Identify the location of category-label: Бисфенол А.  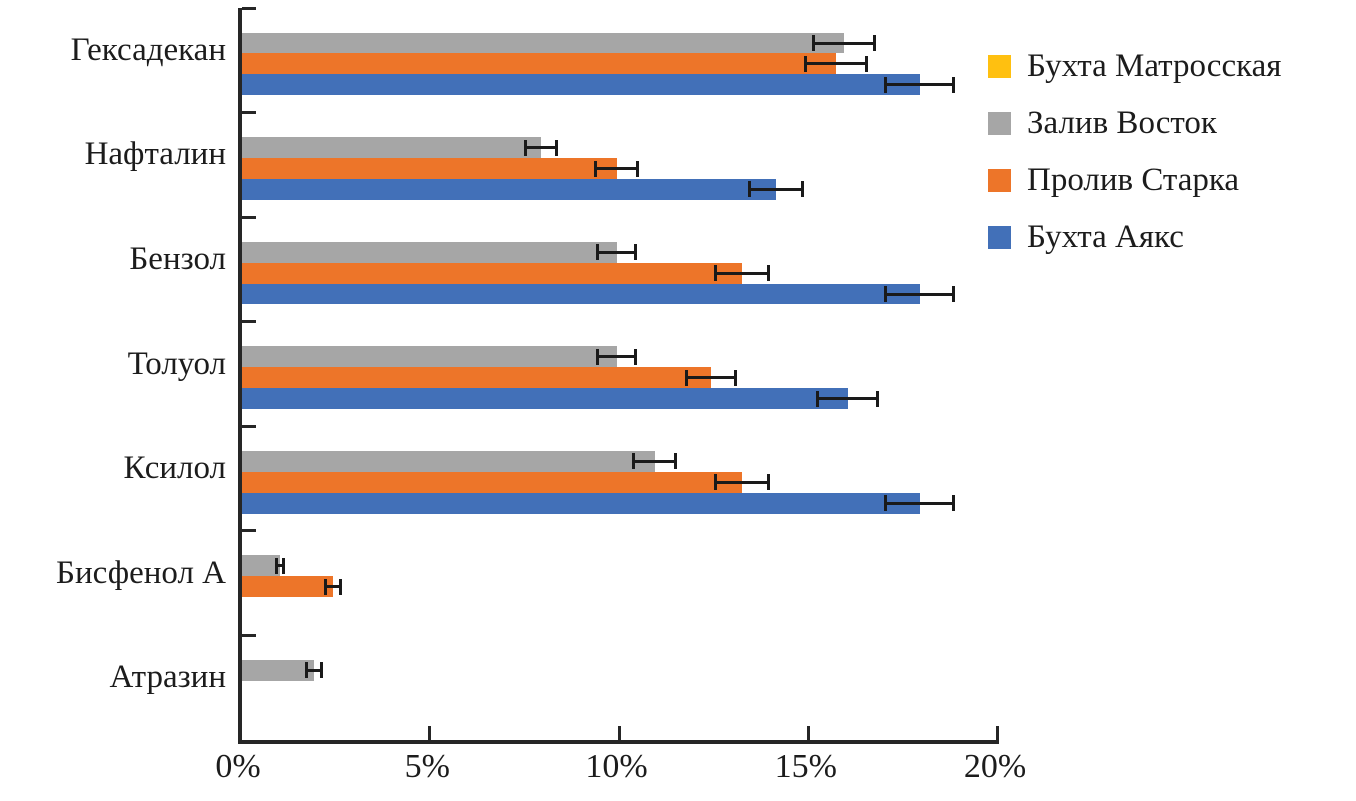
(141, 572).